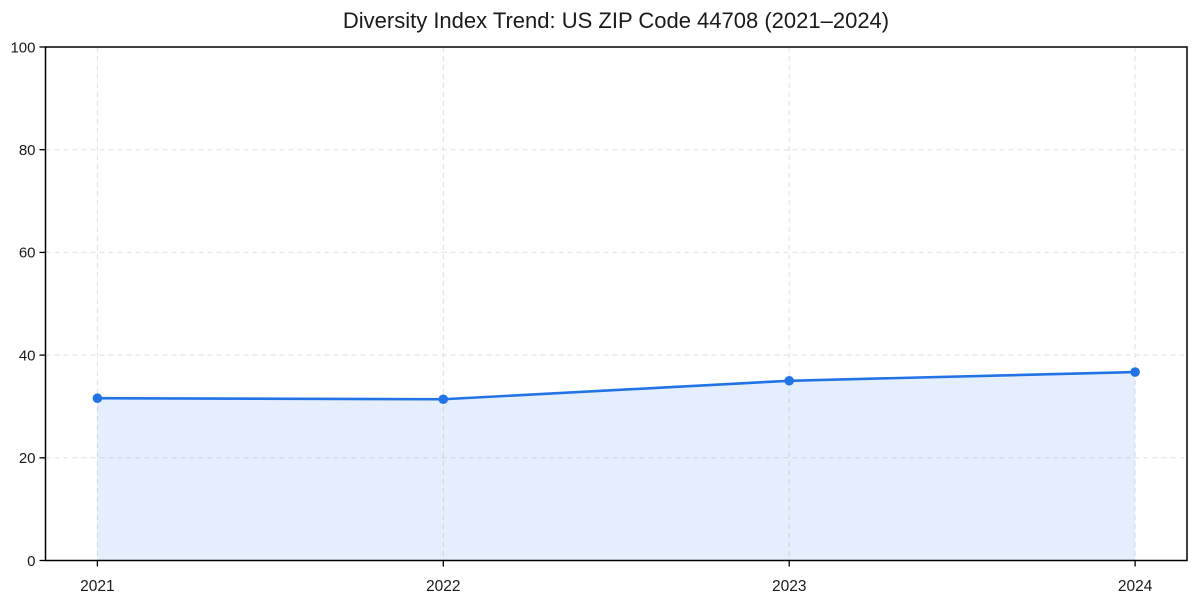 The height and width of the screenshot is (600, 1200). I want to click on y-tick-label: 80, so click(27, 150).